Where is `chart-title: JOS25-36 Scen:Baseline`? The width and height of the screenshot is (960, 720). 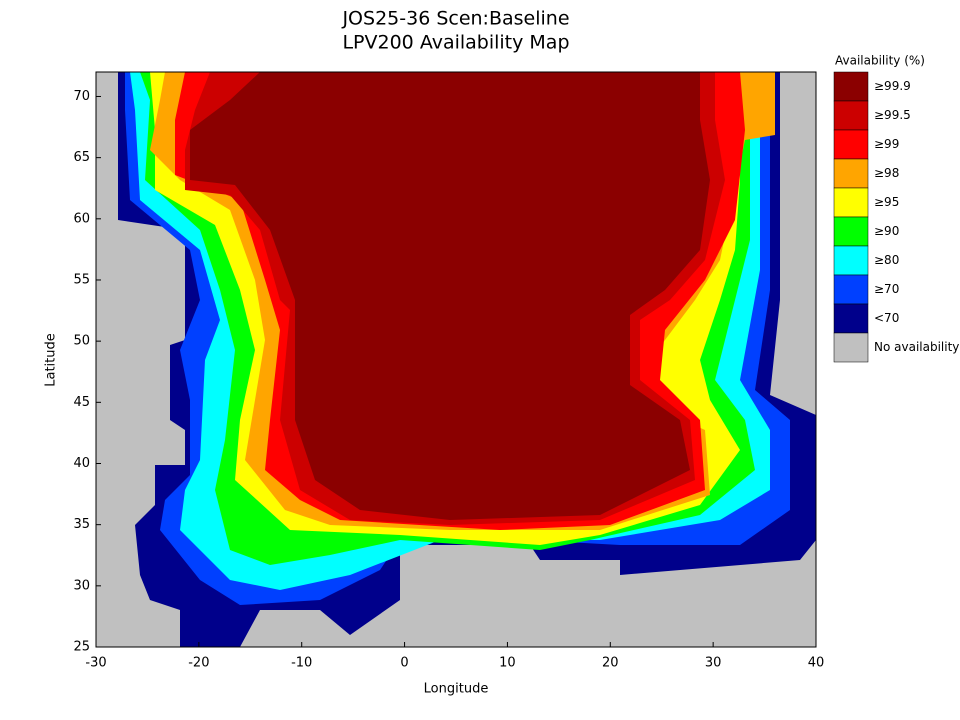 chart-title: JOS25-36 Scen:Baseline is located at coordinates (455, 19).